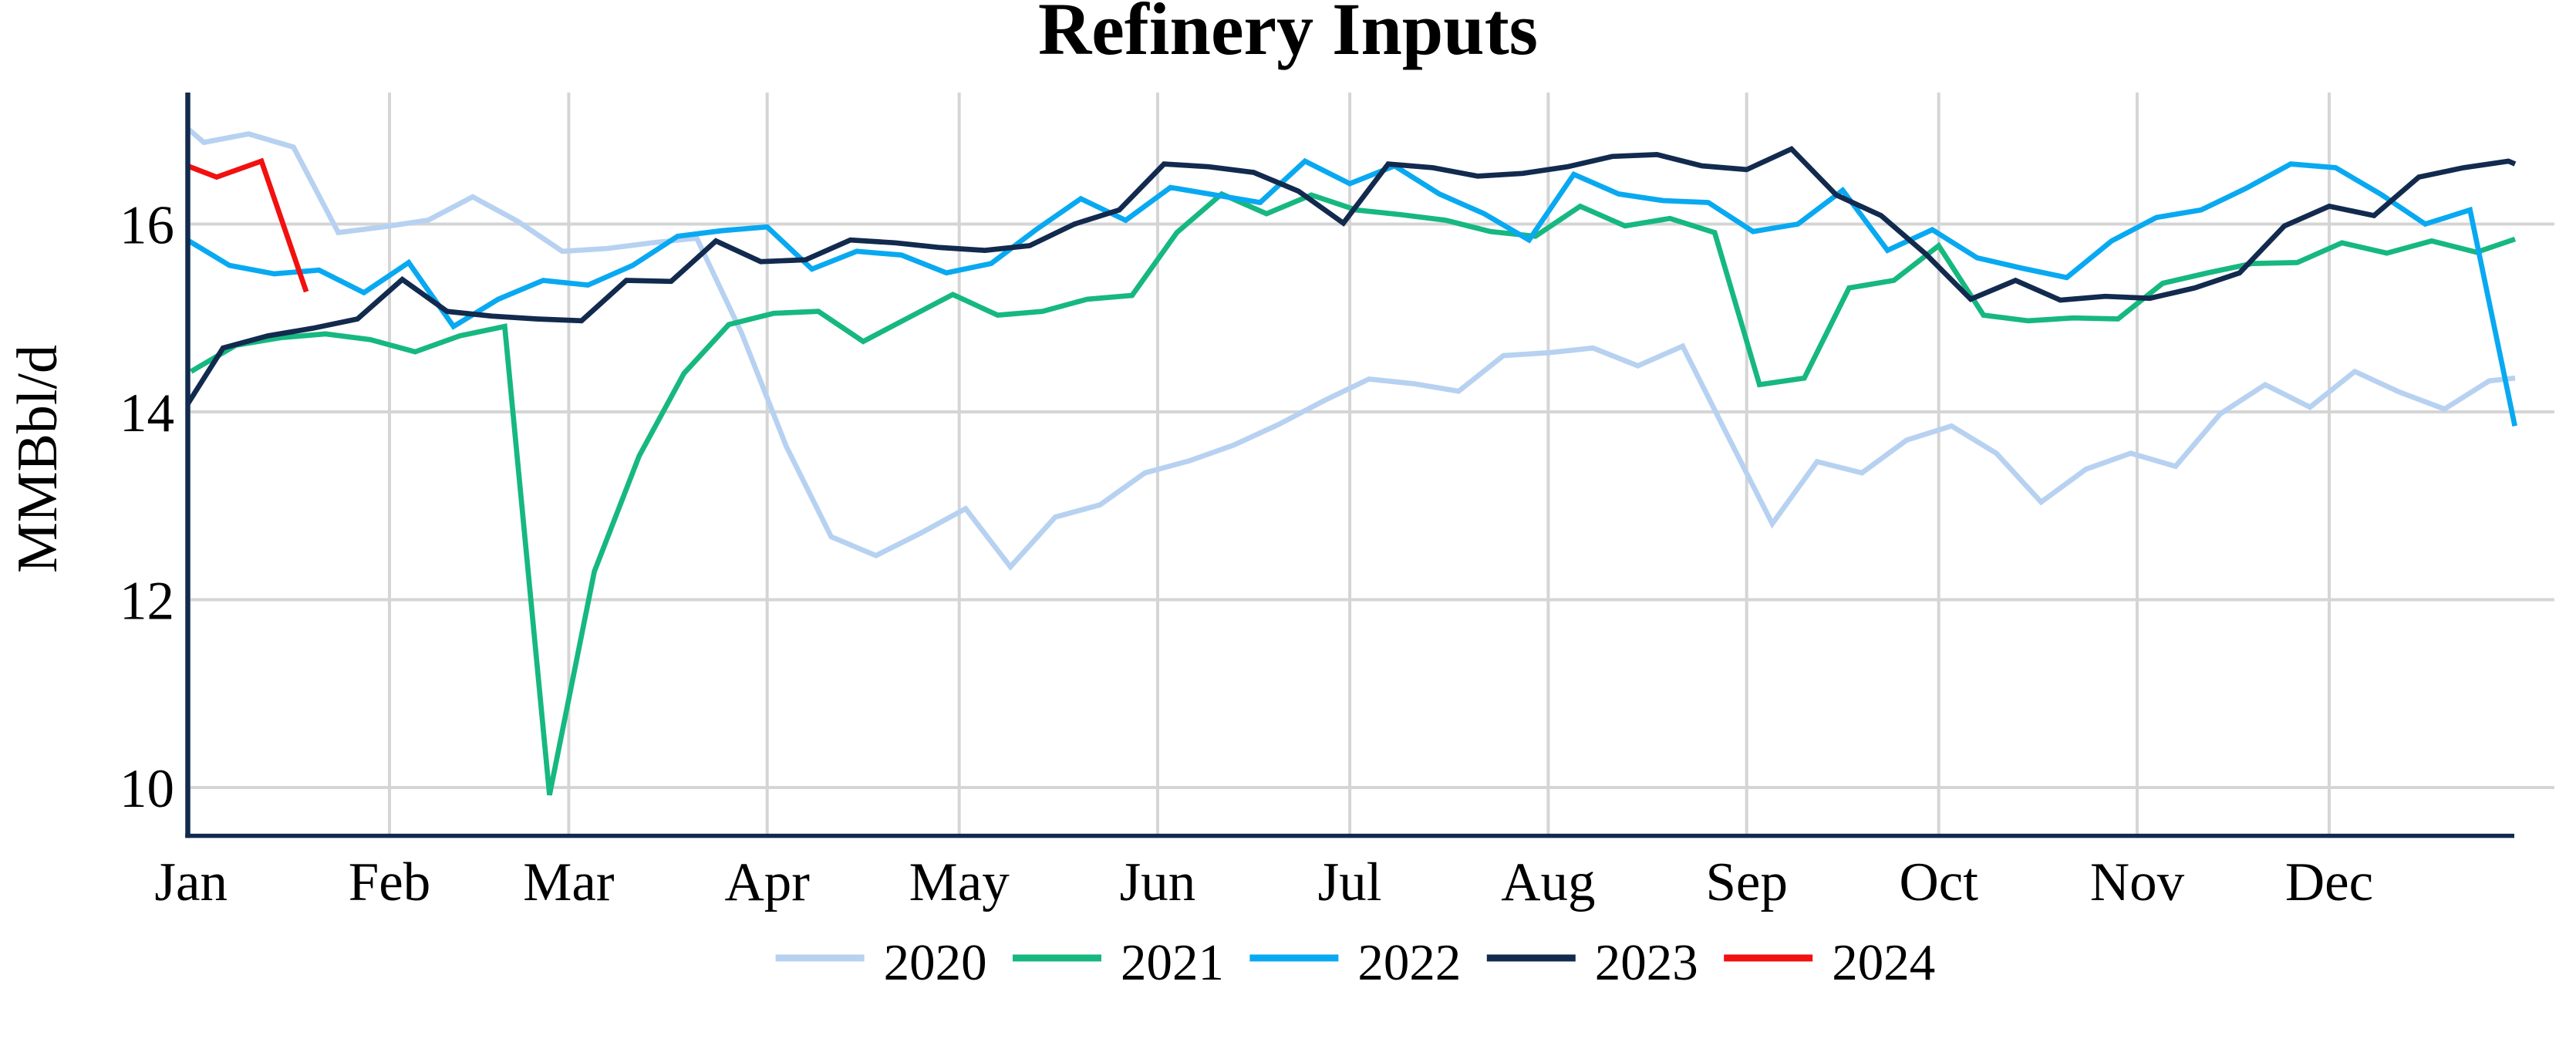 This screenshot has height=1049, width=2576. What do you see at coordinates (2137, 882) in the screenshot?
I see `svg-text: Nov` at bounding box center [2137, 882].